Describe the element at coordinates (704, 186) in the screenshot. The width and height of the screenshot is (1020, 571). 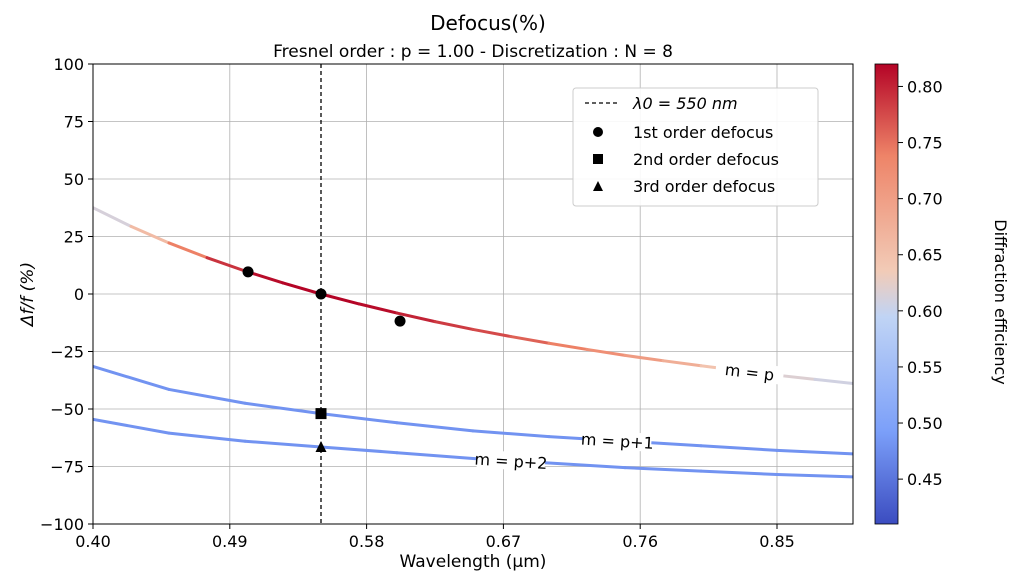
I see `legend-label-third-order: 3rd order defocus` at that location.